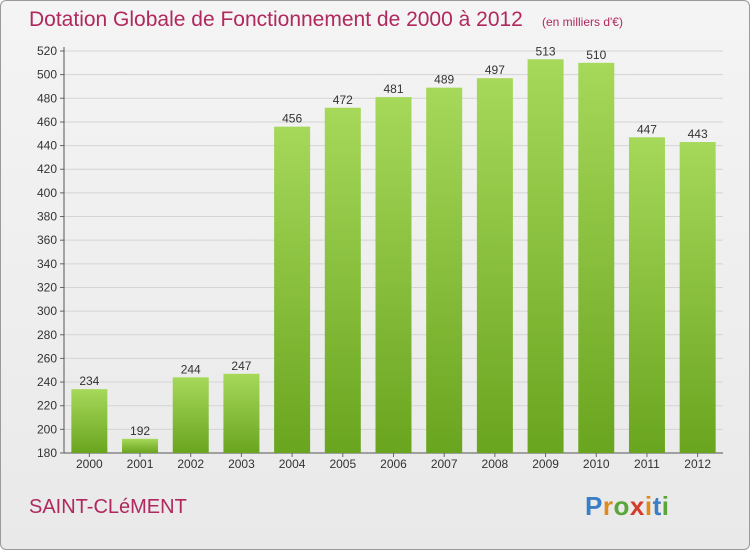 This screenshot has width=750, height=550. What do you see at coordinates (621, 506) in the screenshot?
I see `logo-letter: o` at bounding box center [621, 506].